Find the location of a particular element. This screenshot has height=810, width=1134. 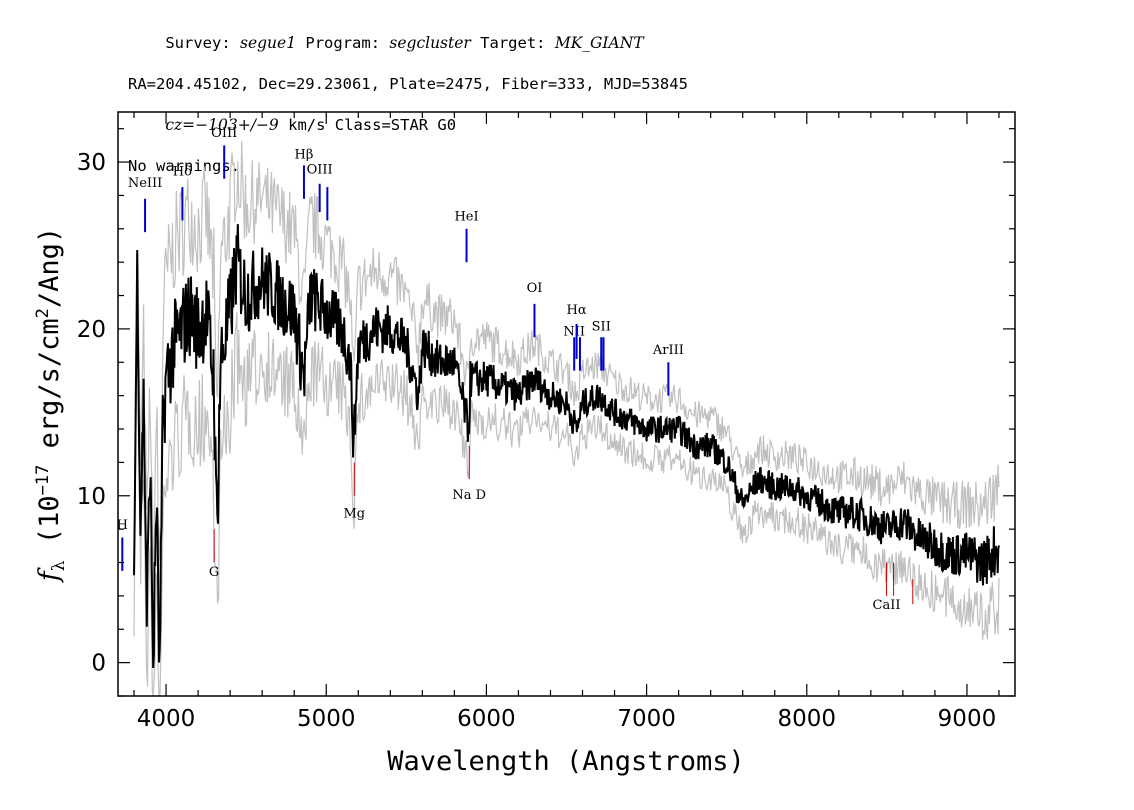

warnings-text: No warnings. is located at coordinates (184, 165).